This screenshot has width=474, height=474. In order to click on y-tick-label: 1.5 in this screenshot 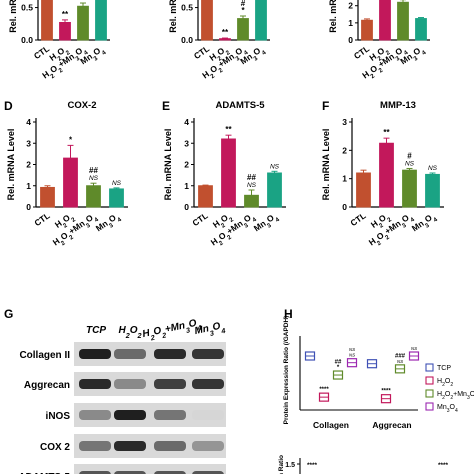, I will do `click(290, 465)`.